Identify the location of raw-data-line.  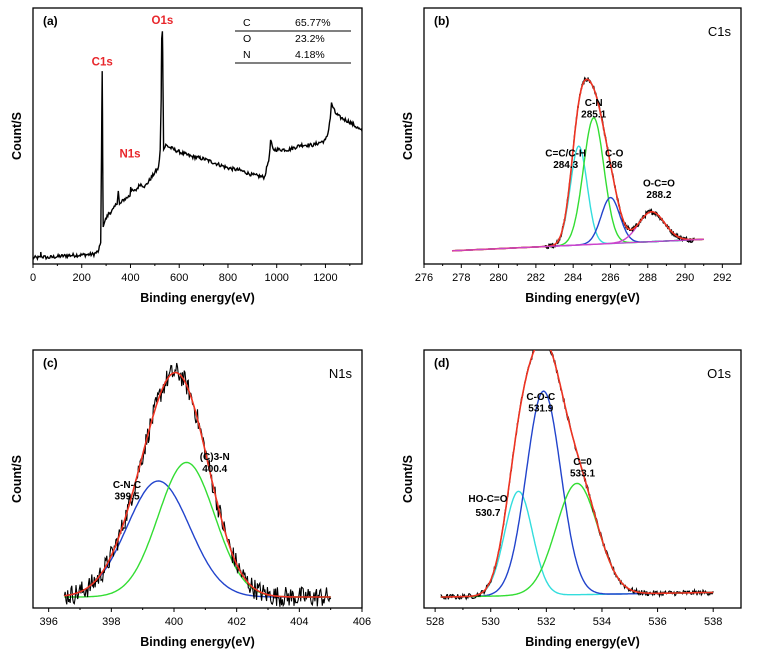
(197, 485).